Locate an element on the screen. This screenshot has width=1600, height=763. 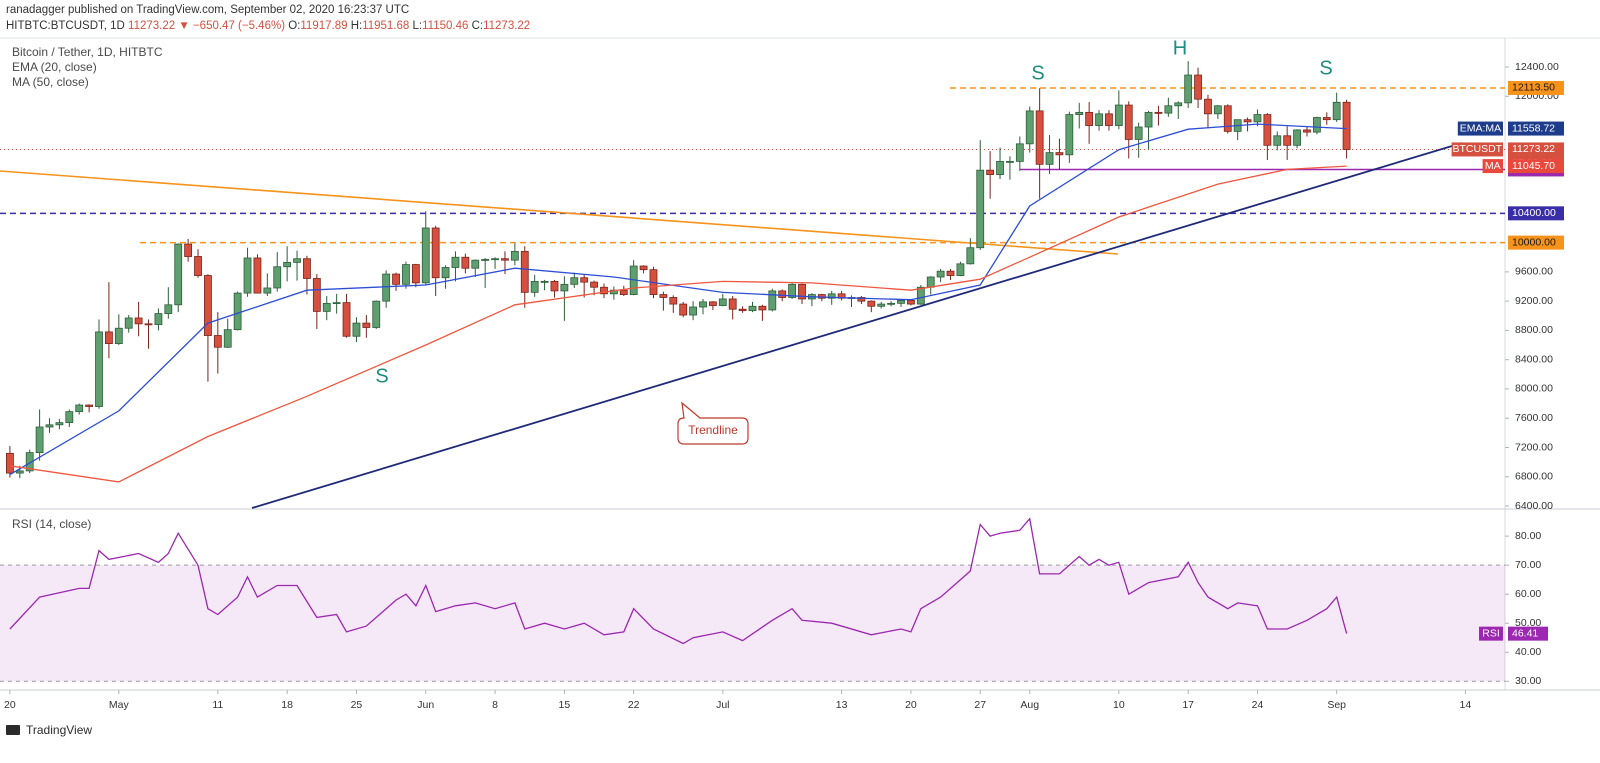
x-tick-label: 11 is located at coordinates (217, 705).